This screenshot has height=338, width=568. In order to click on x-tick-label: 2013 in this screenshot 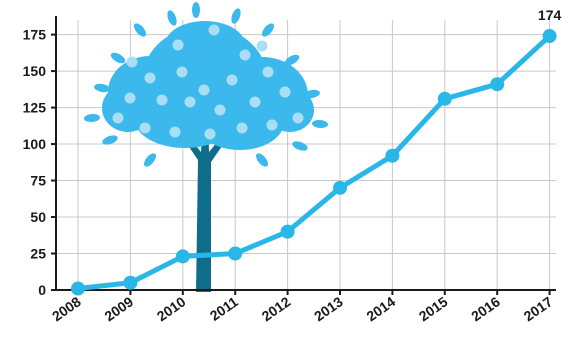, I will do `click(328, 308)`.